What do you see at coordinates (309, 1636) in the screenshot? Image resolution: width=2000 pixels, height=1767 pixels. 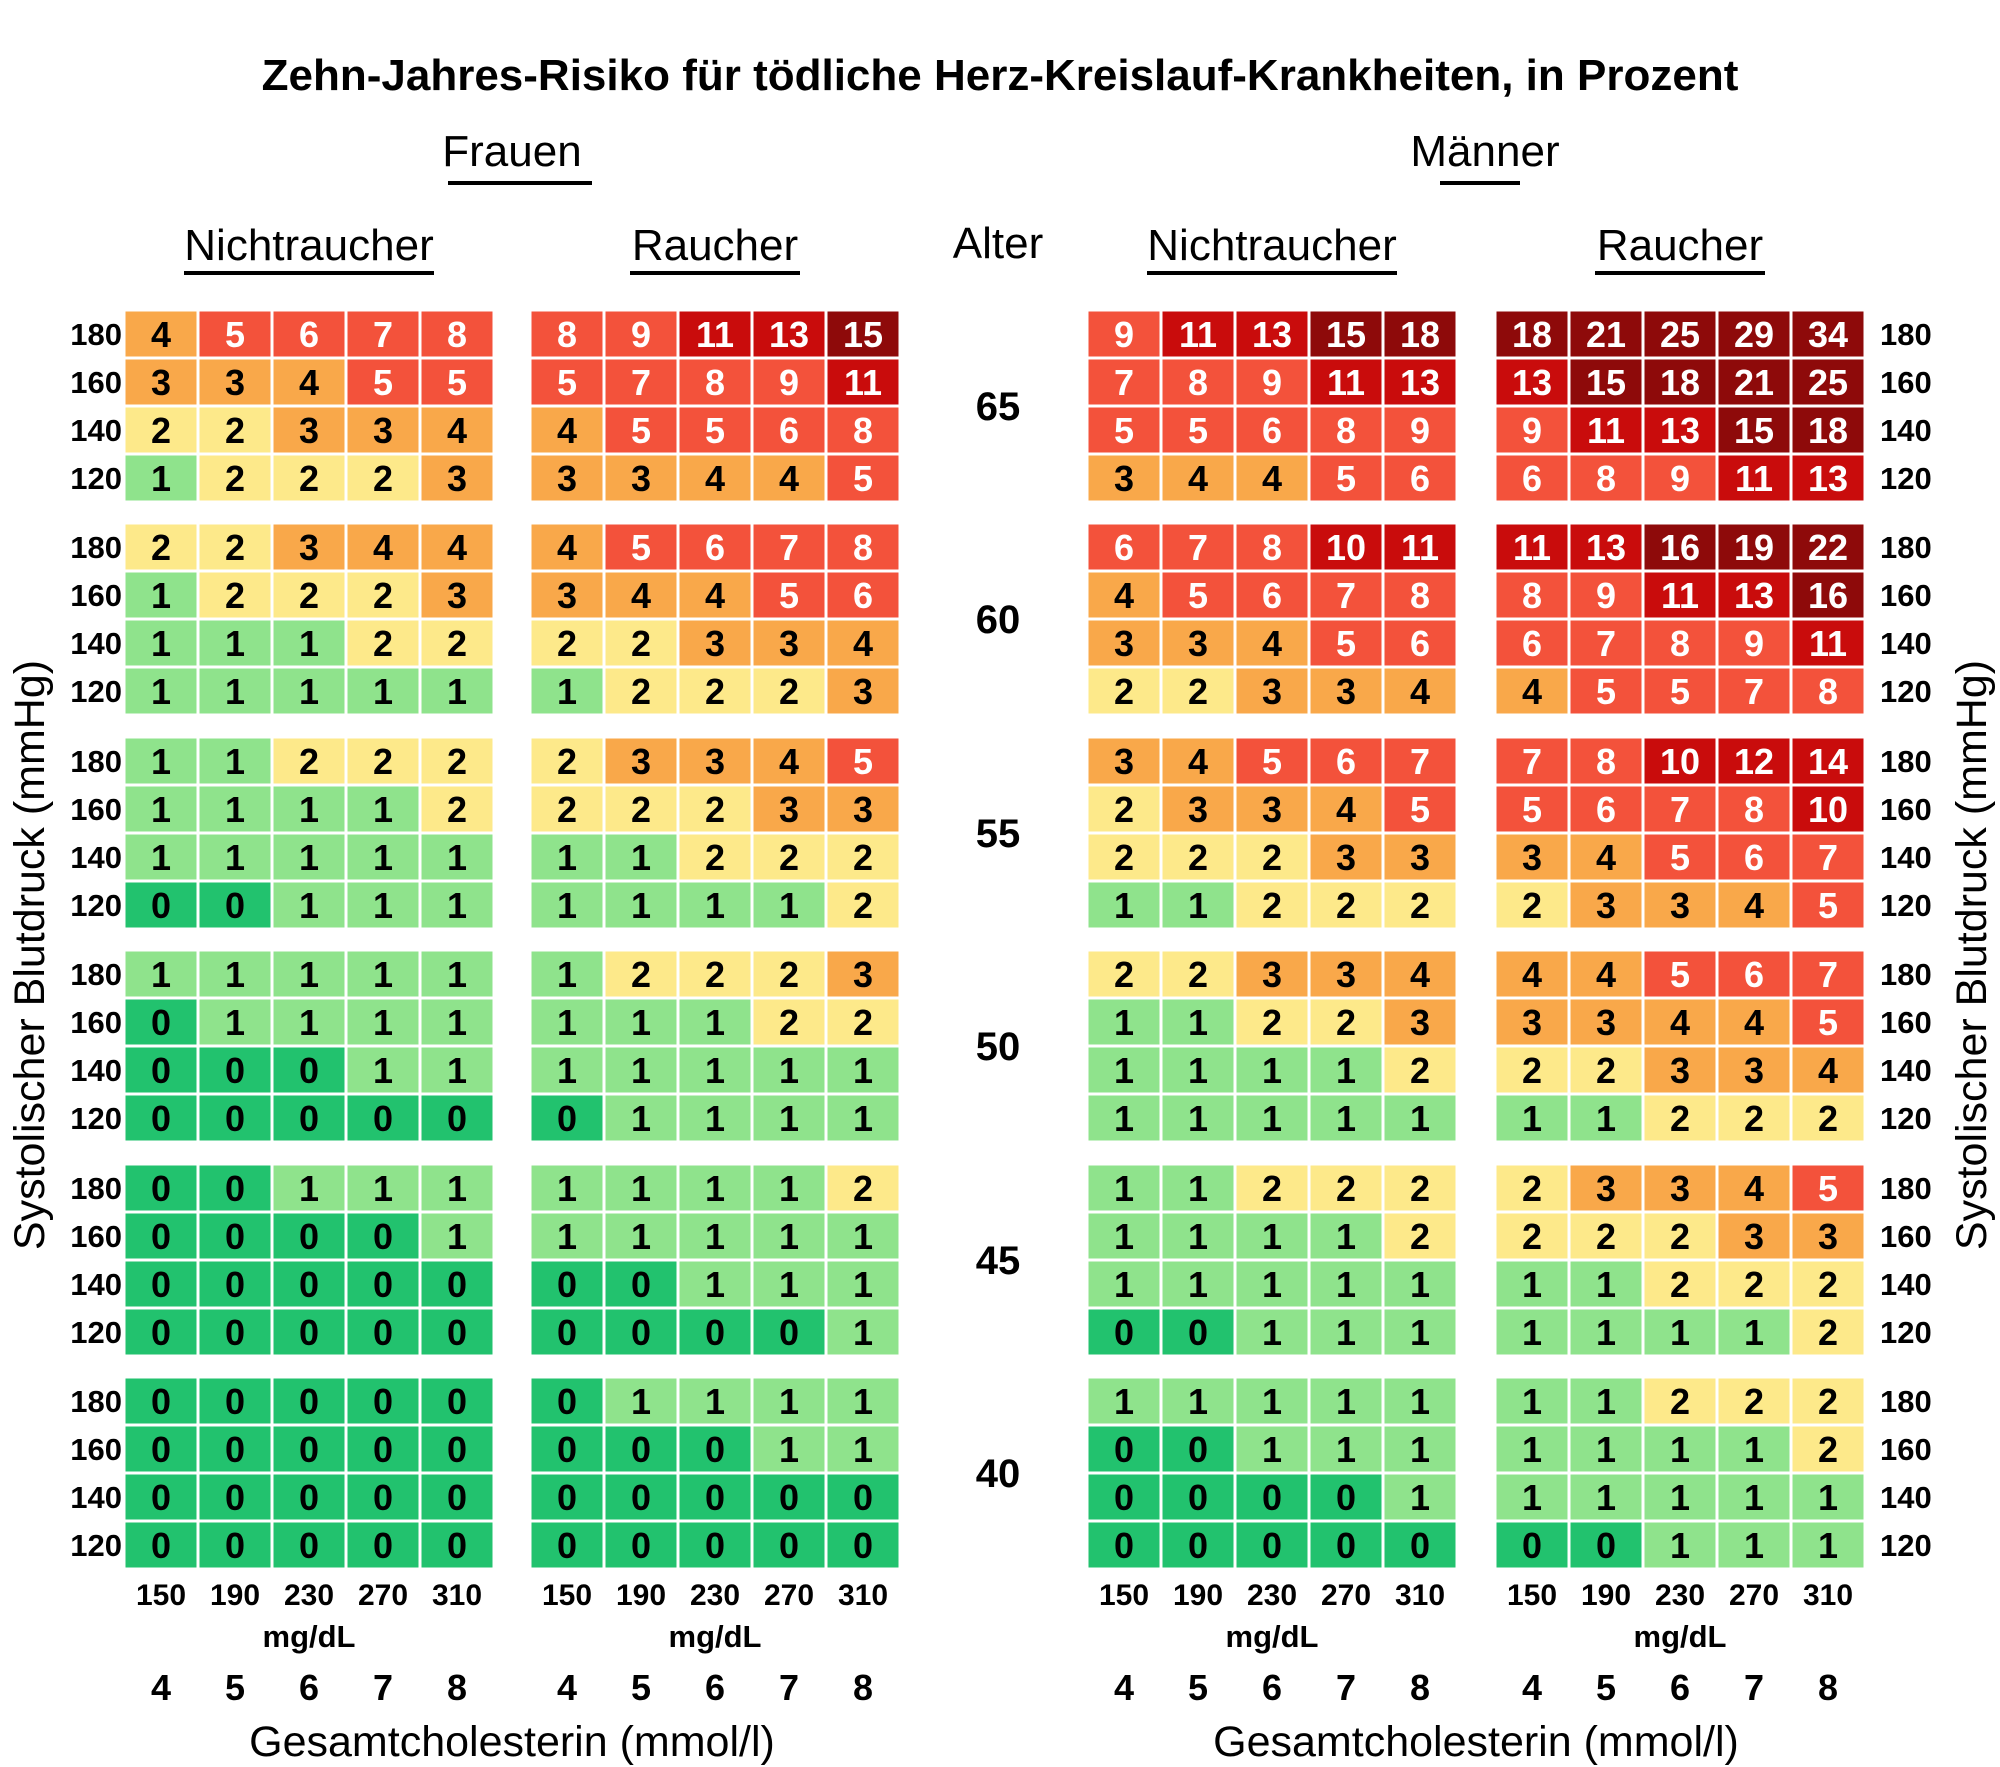 I see `unit-mgdl-label: mg/dL` at bounding box center [309, 1636].